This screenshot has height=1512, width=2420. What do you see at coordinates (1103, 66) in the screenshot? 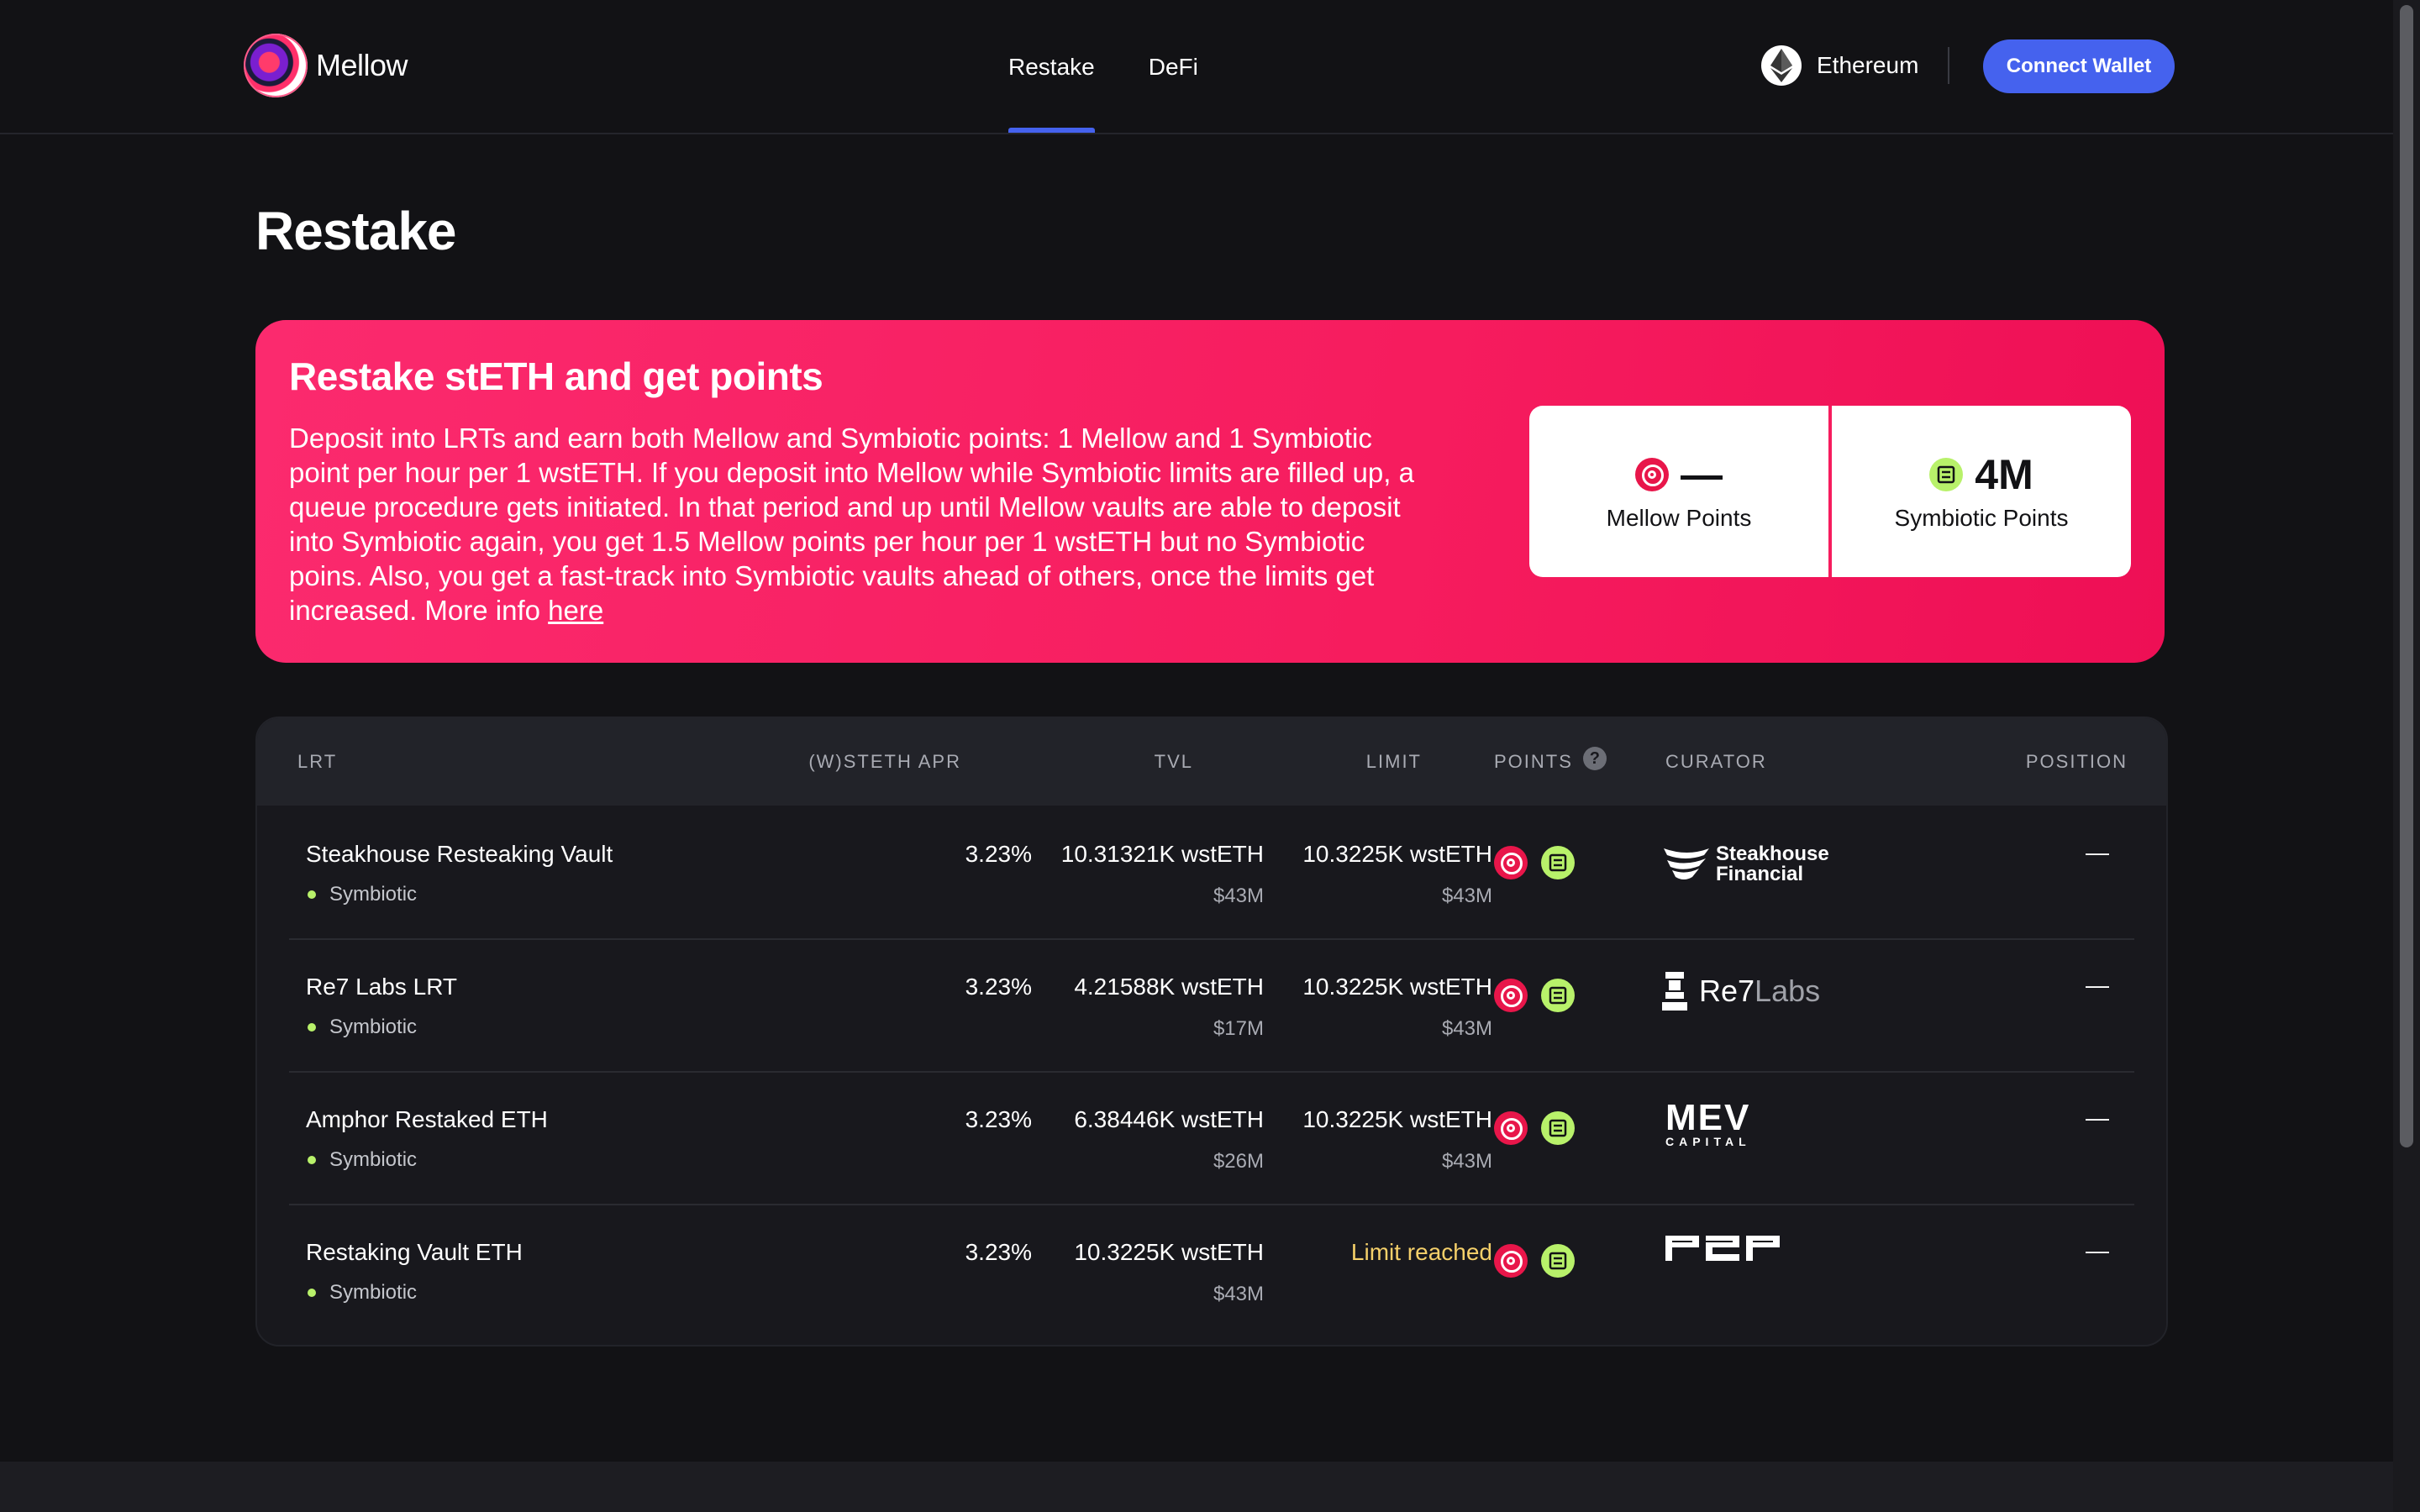
I see `main-nav: Restake DeFi` at bounding box center [1103, 66].